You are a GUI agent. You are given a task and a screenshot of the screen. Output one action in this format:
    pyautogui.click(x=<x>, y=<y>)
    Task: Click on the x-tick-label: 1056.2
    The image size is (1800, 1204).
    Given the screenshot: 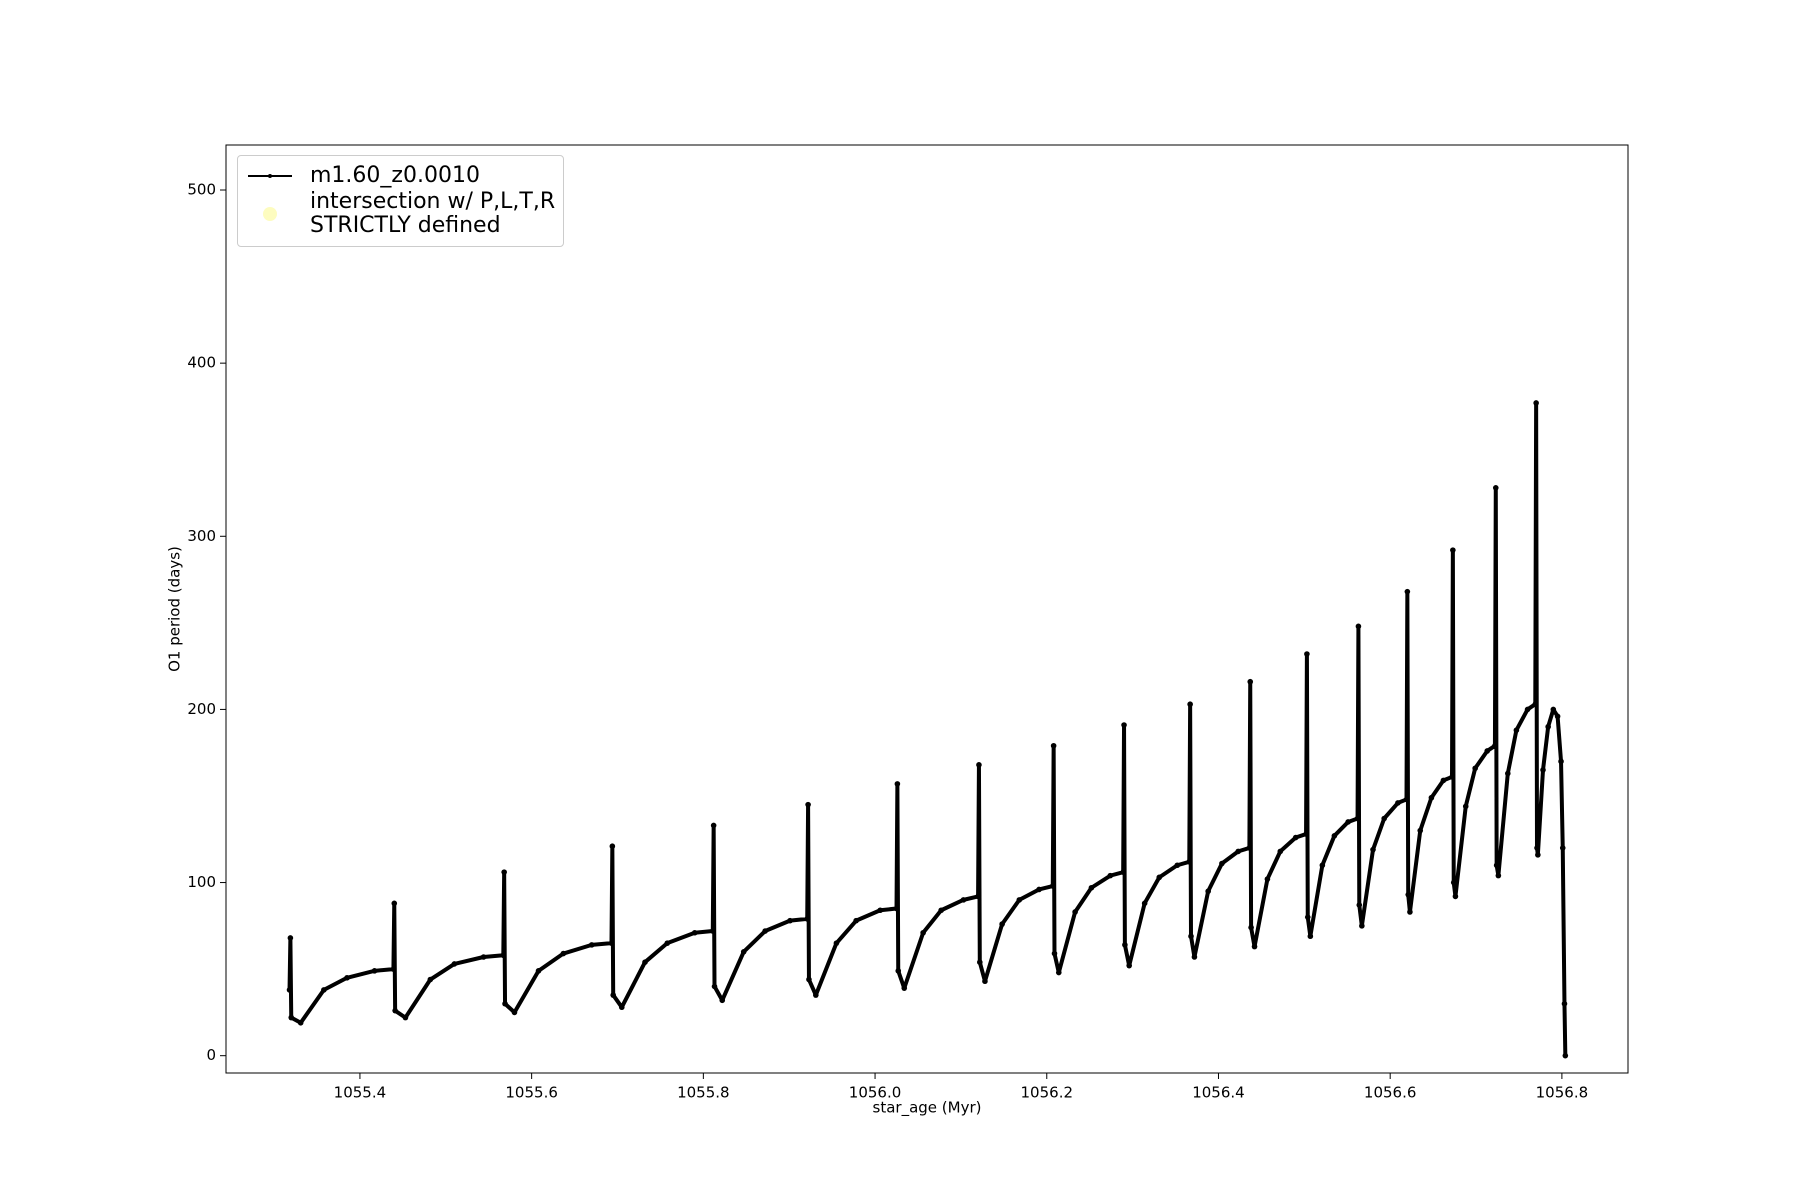 What is the action you would take?
    pyautogui.click(x=1047, y=1093)
    